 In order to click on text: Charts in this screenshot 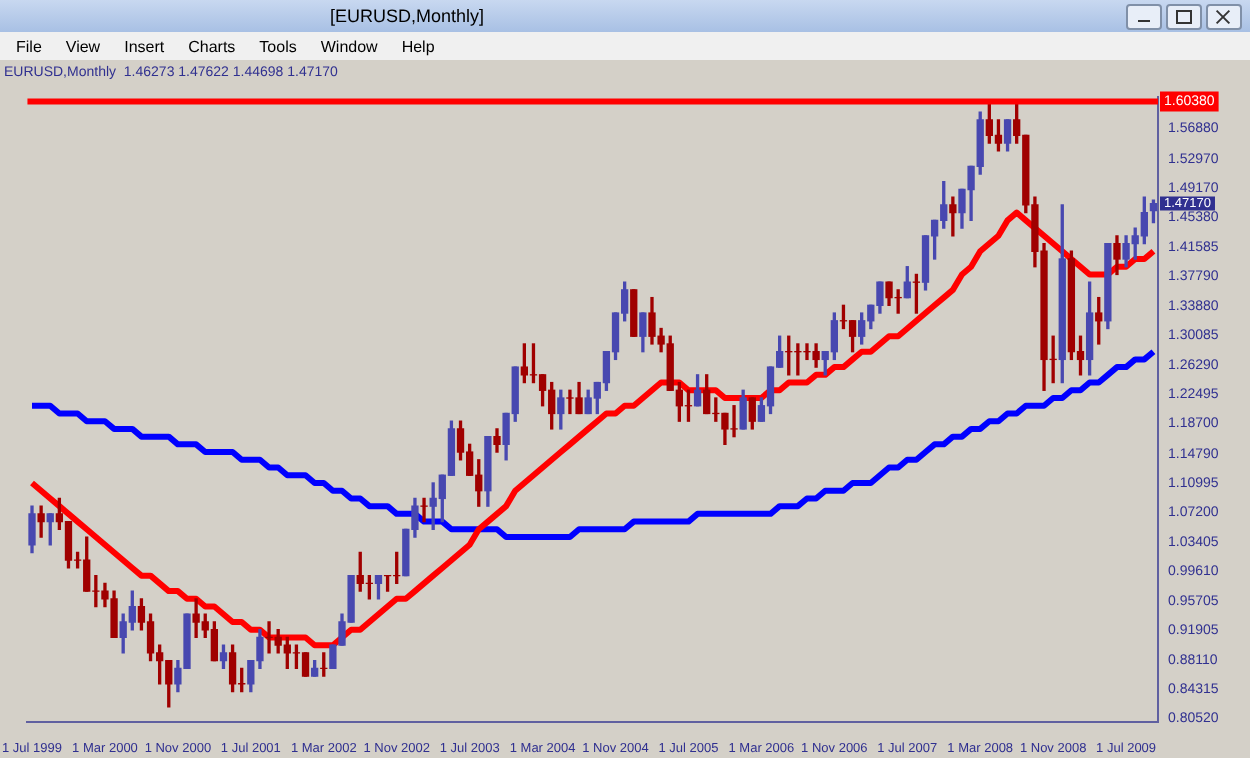, I will do `click(212, 46)`.